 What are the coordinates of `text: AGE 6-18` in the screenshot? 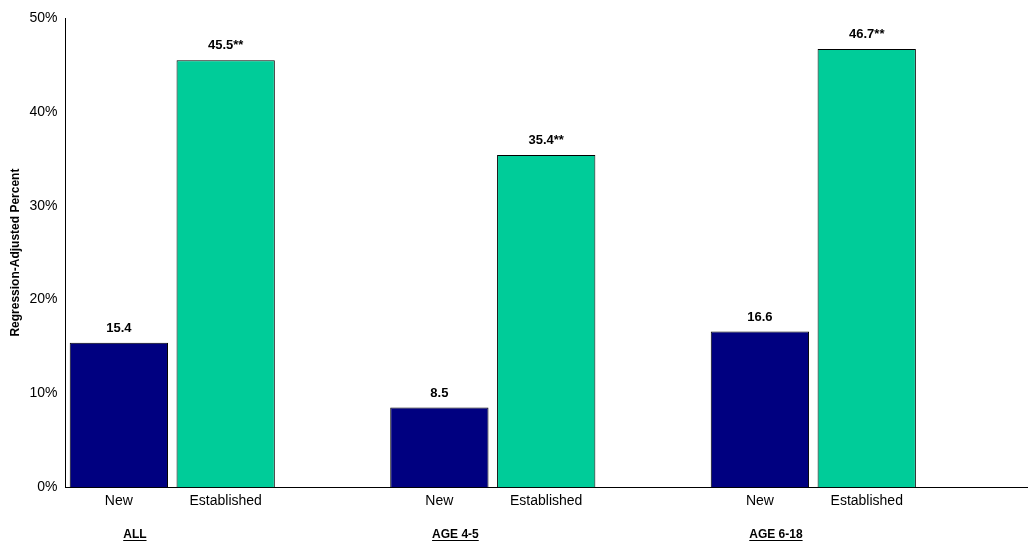 It's located at (776, 534).